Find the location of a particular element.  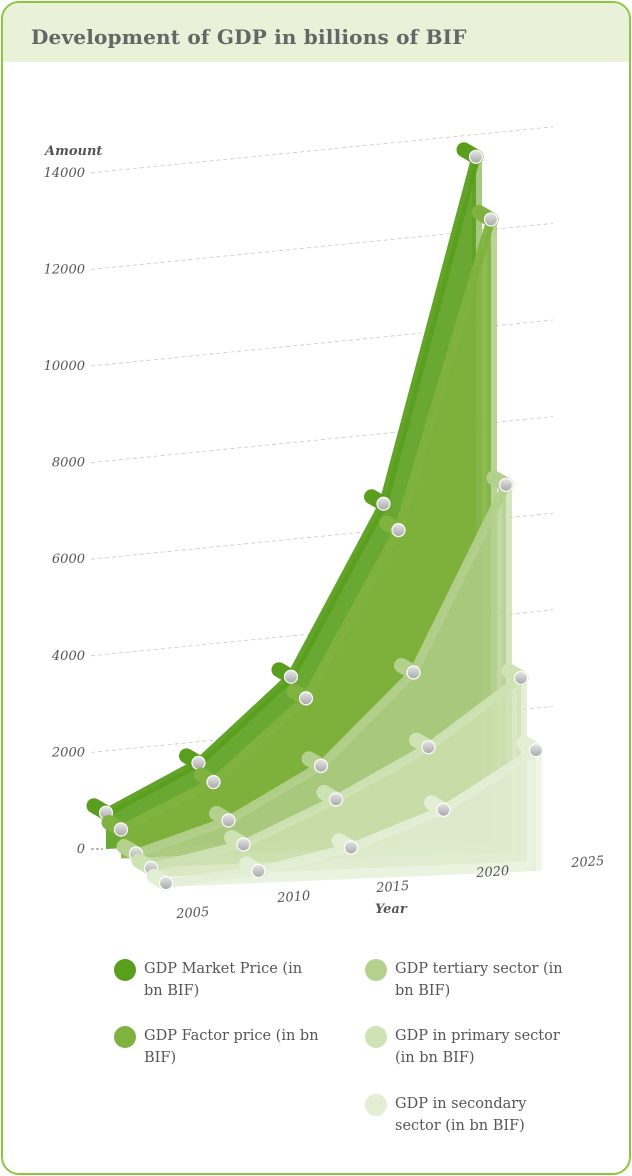

y-axis-ticks: 0 2000 4000 6000 8000 10000 12000 14000 is located at coordinates (64, 511).